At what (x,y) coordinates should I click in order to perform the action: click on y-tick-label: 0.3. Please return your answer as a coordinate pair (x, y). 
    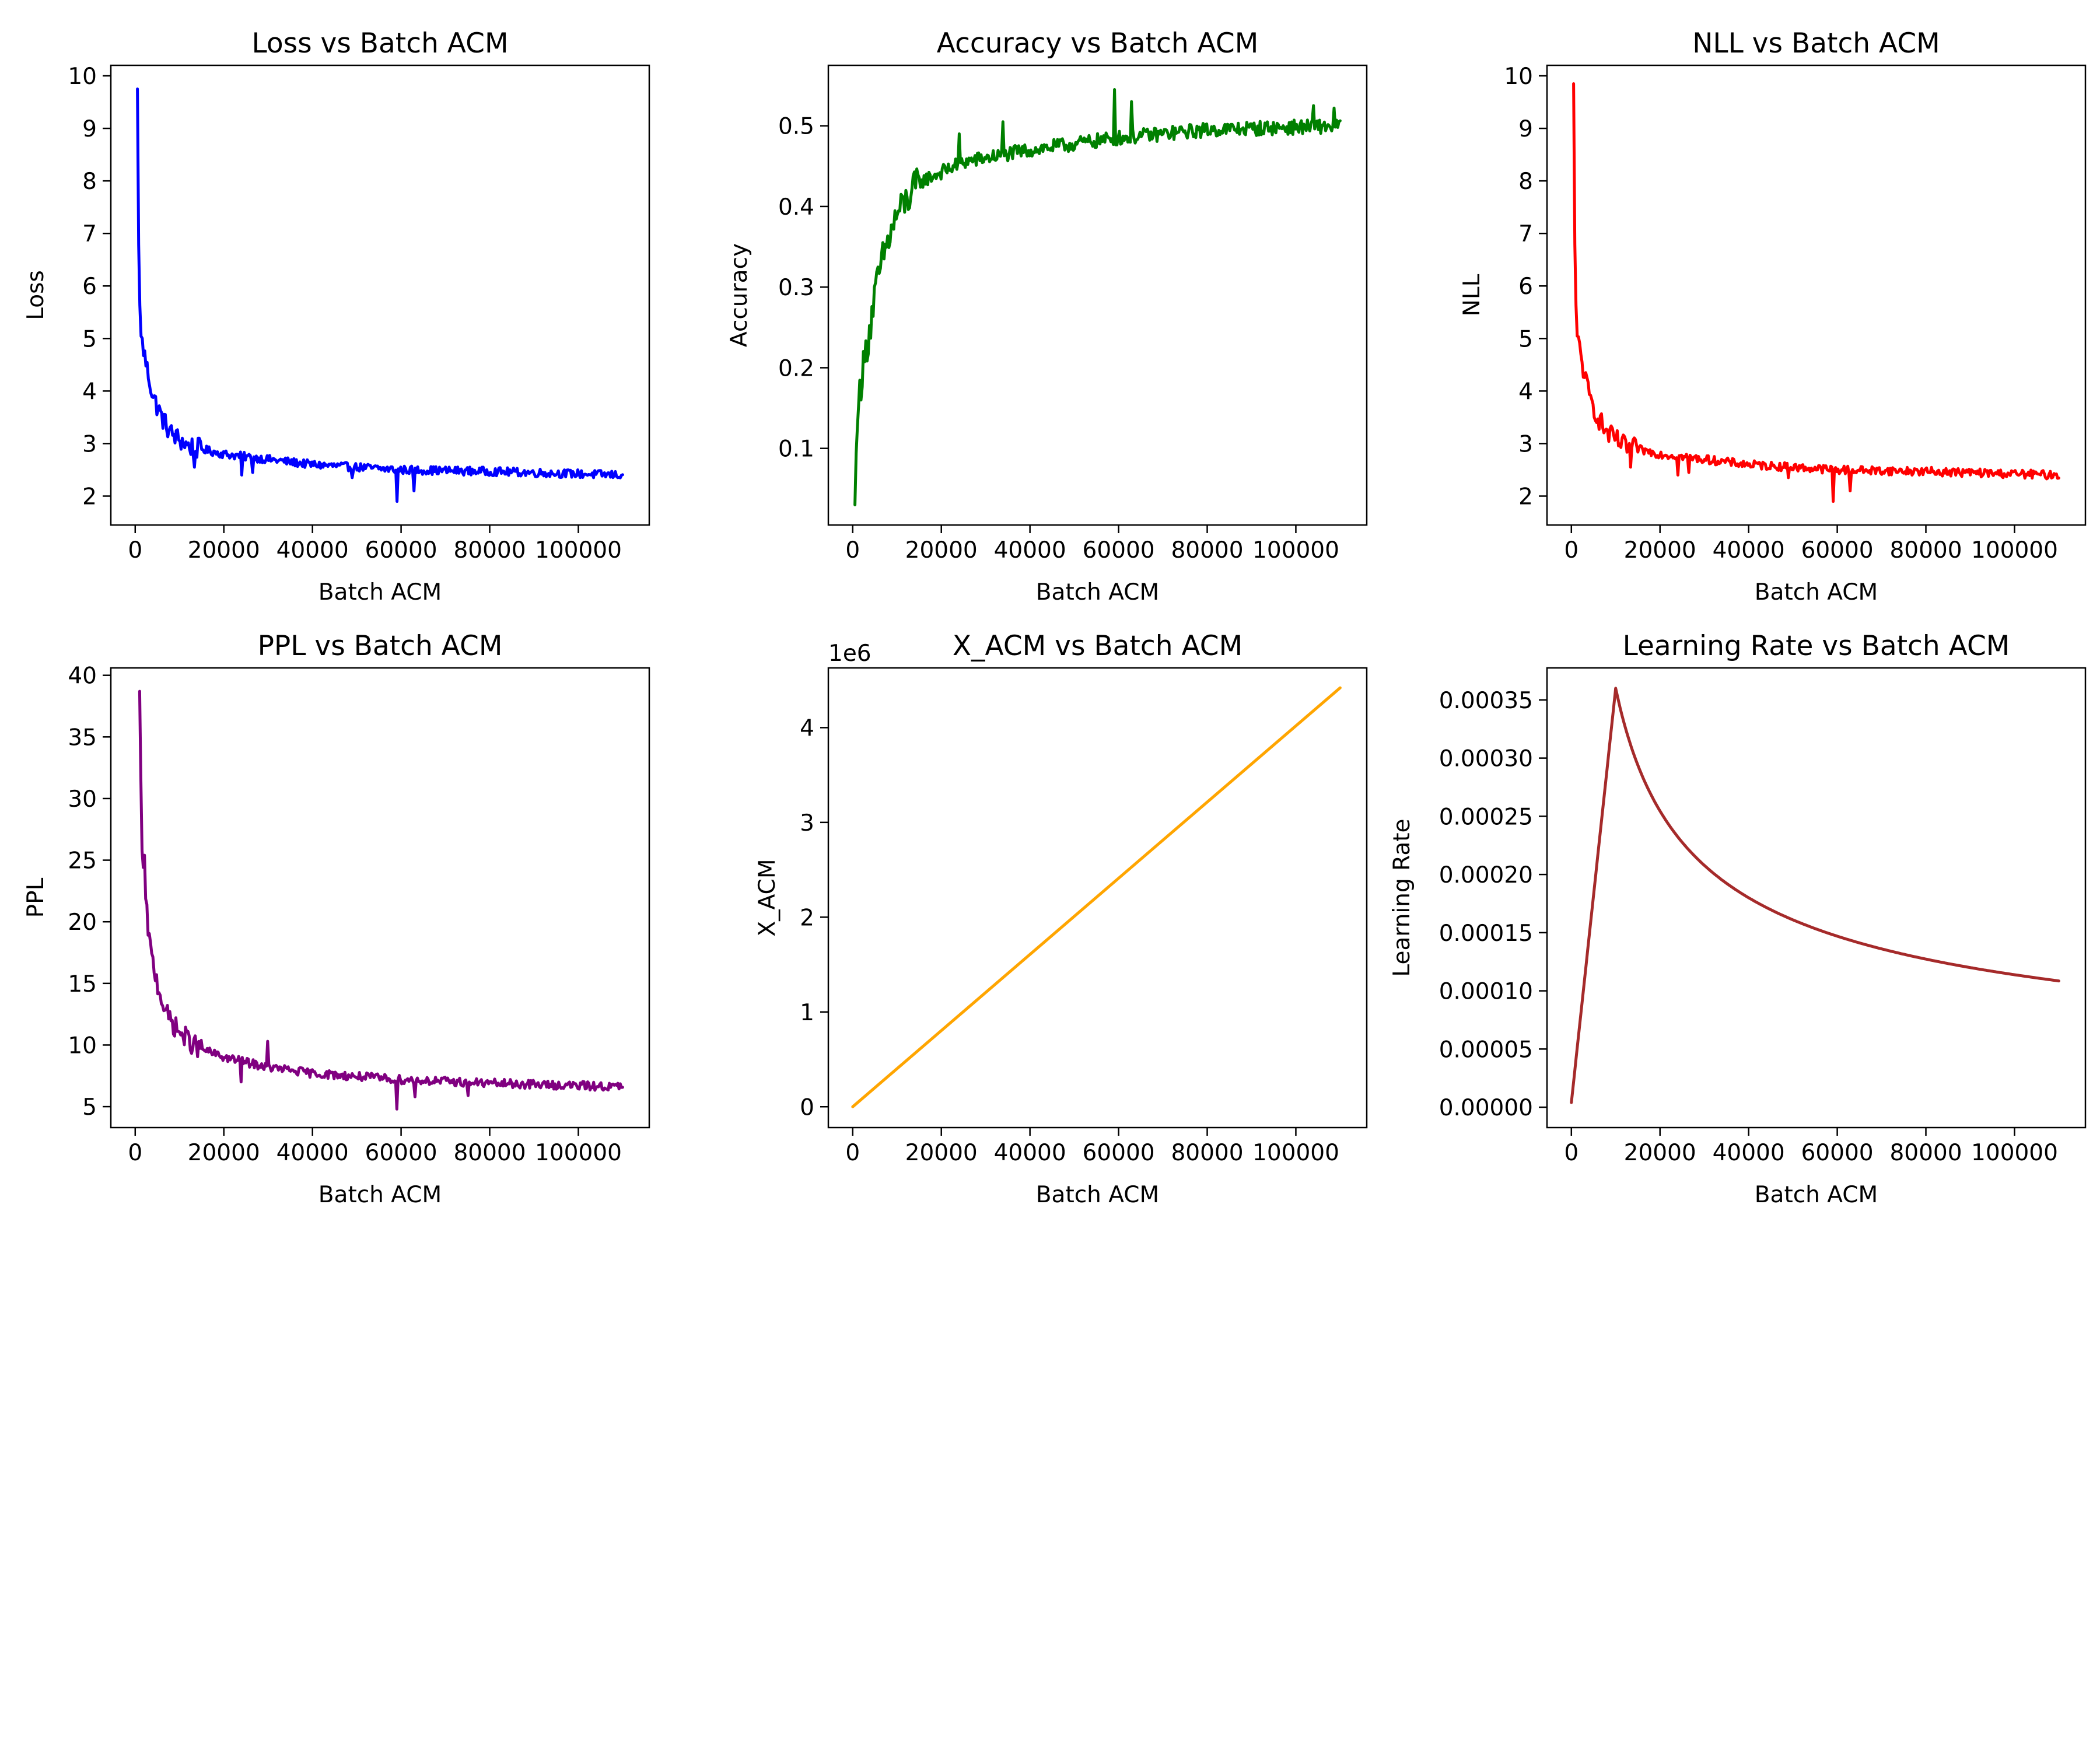
    Looking at the image, I should click on (796, 288).